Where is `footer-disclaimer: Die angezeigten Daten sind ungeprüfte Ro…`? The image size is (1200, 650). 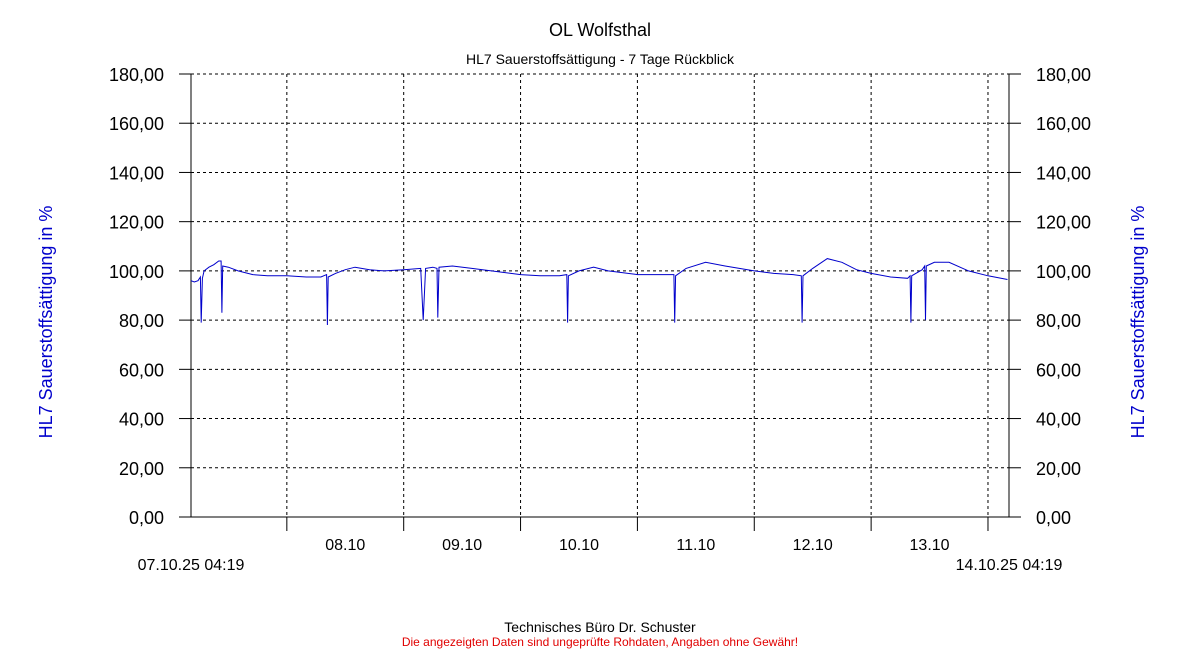 footer-disclaimer: Die angezeigten Daten sind ungeprüfte Ro… is located at coordinates (600, 642).